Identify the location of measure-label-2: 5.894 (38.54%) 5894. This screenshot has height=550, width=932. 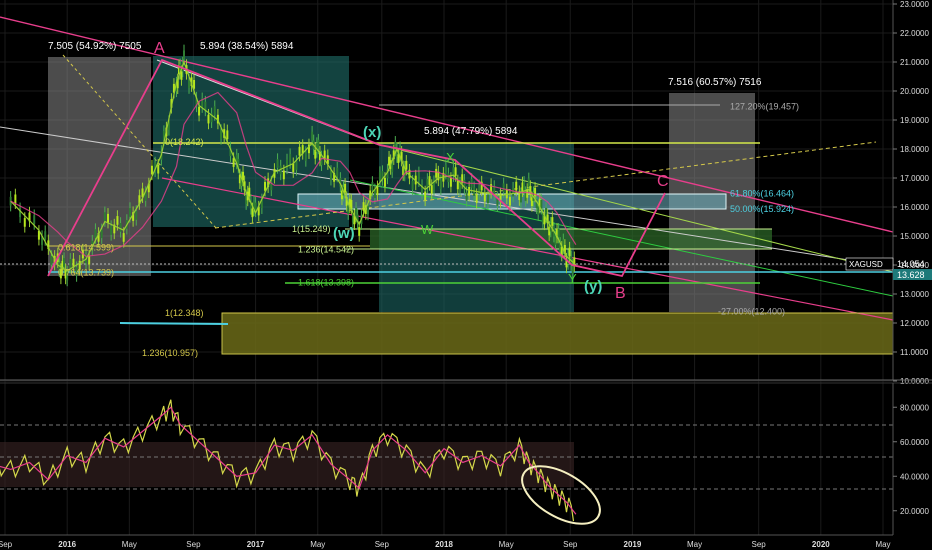
(247, 46).